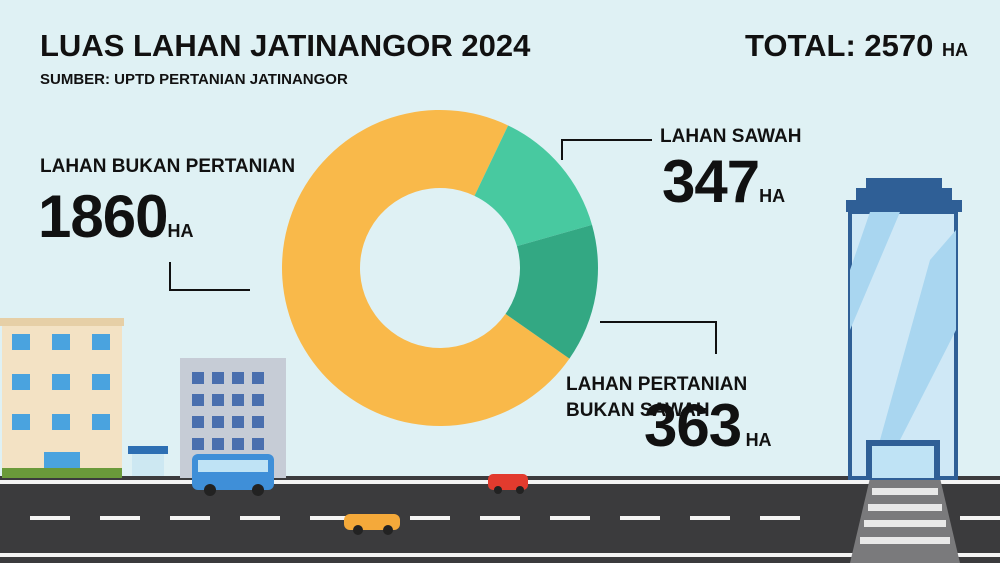 The height and width of the screenshot is (563, 1000). What do you see at coordinates (102, 216) in the screenshot?
I see `value-label: 1860` at bounding box center [102, 216].